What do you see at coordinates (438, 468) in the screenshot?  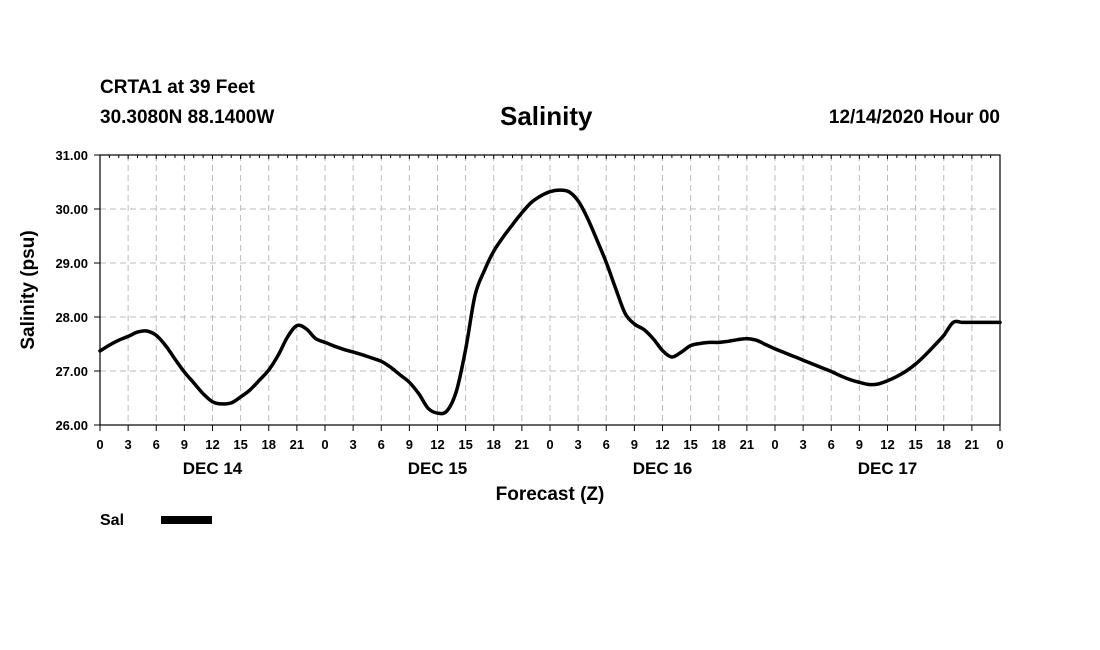 I see `day-label: DEC 15` at bounding box center [438, 468].